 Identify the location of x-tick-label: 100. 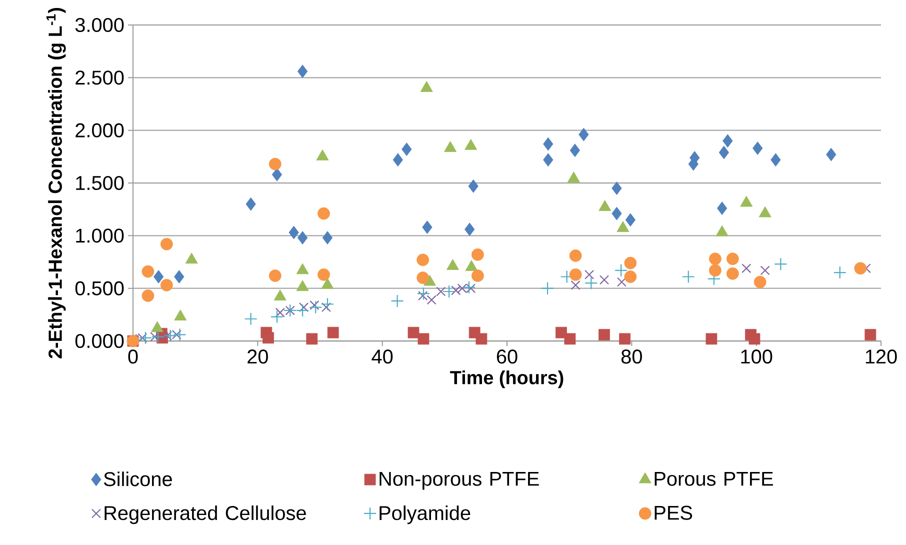
(756, 357).